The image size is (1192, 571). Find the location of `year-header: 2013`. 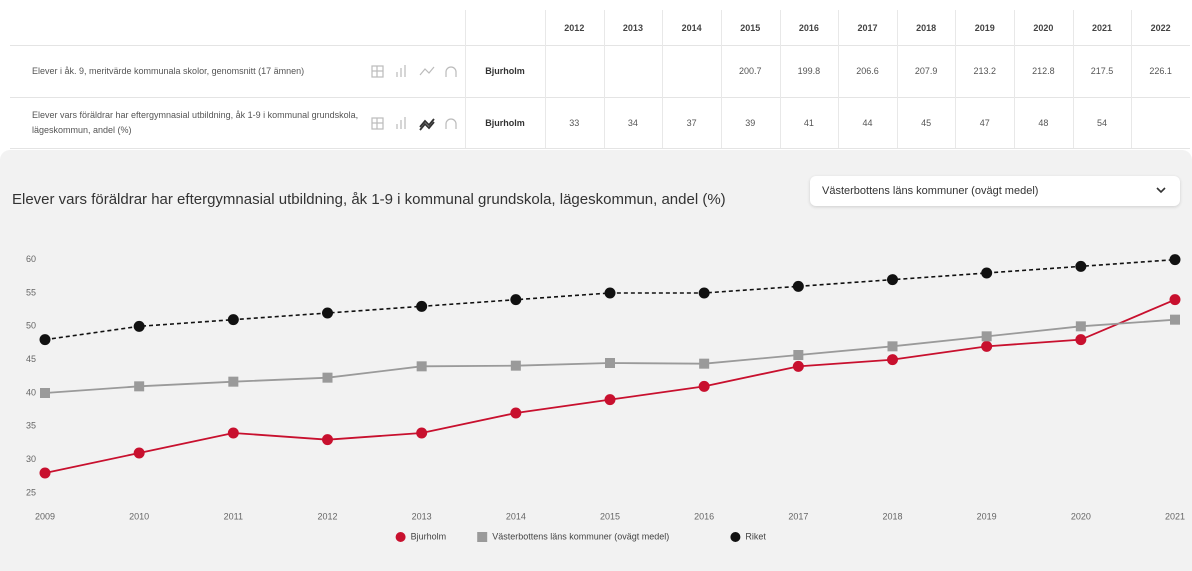

year-header: 2013 is located at coordinates (632, 27).